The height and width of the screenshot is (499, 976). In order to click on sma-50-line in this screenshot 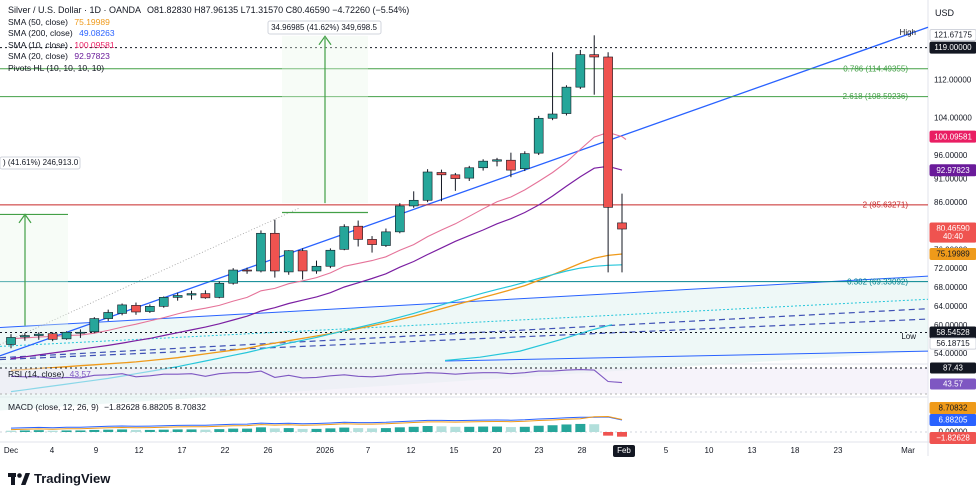, I will do `click(316, 312)`.